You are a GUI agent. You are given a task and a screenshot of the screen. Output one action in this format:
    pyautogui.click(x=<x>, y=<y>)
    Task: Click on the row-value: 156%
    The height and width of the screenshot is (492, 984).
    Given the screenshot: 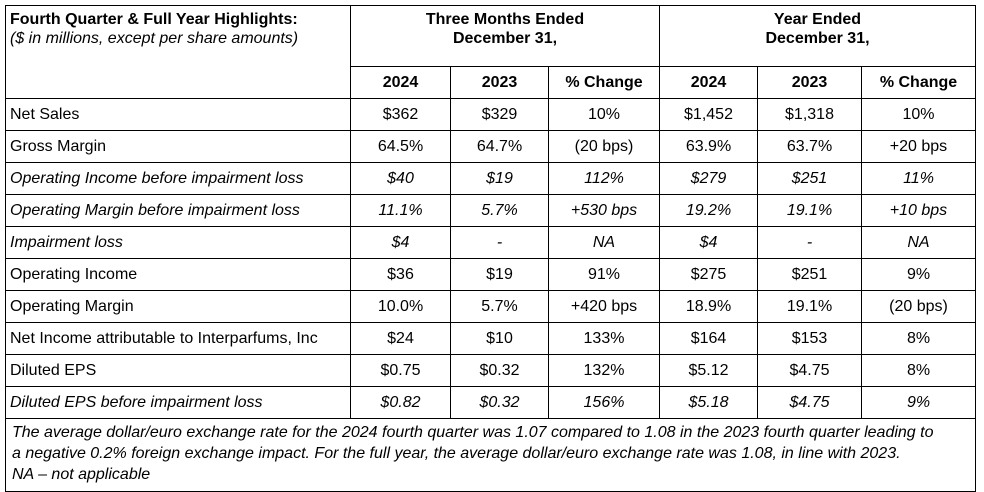 What is the action you would take?
    pyautogui.click(x=604, y=402)
    